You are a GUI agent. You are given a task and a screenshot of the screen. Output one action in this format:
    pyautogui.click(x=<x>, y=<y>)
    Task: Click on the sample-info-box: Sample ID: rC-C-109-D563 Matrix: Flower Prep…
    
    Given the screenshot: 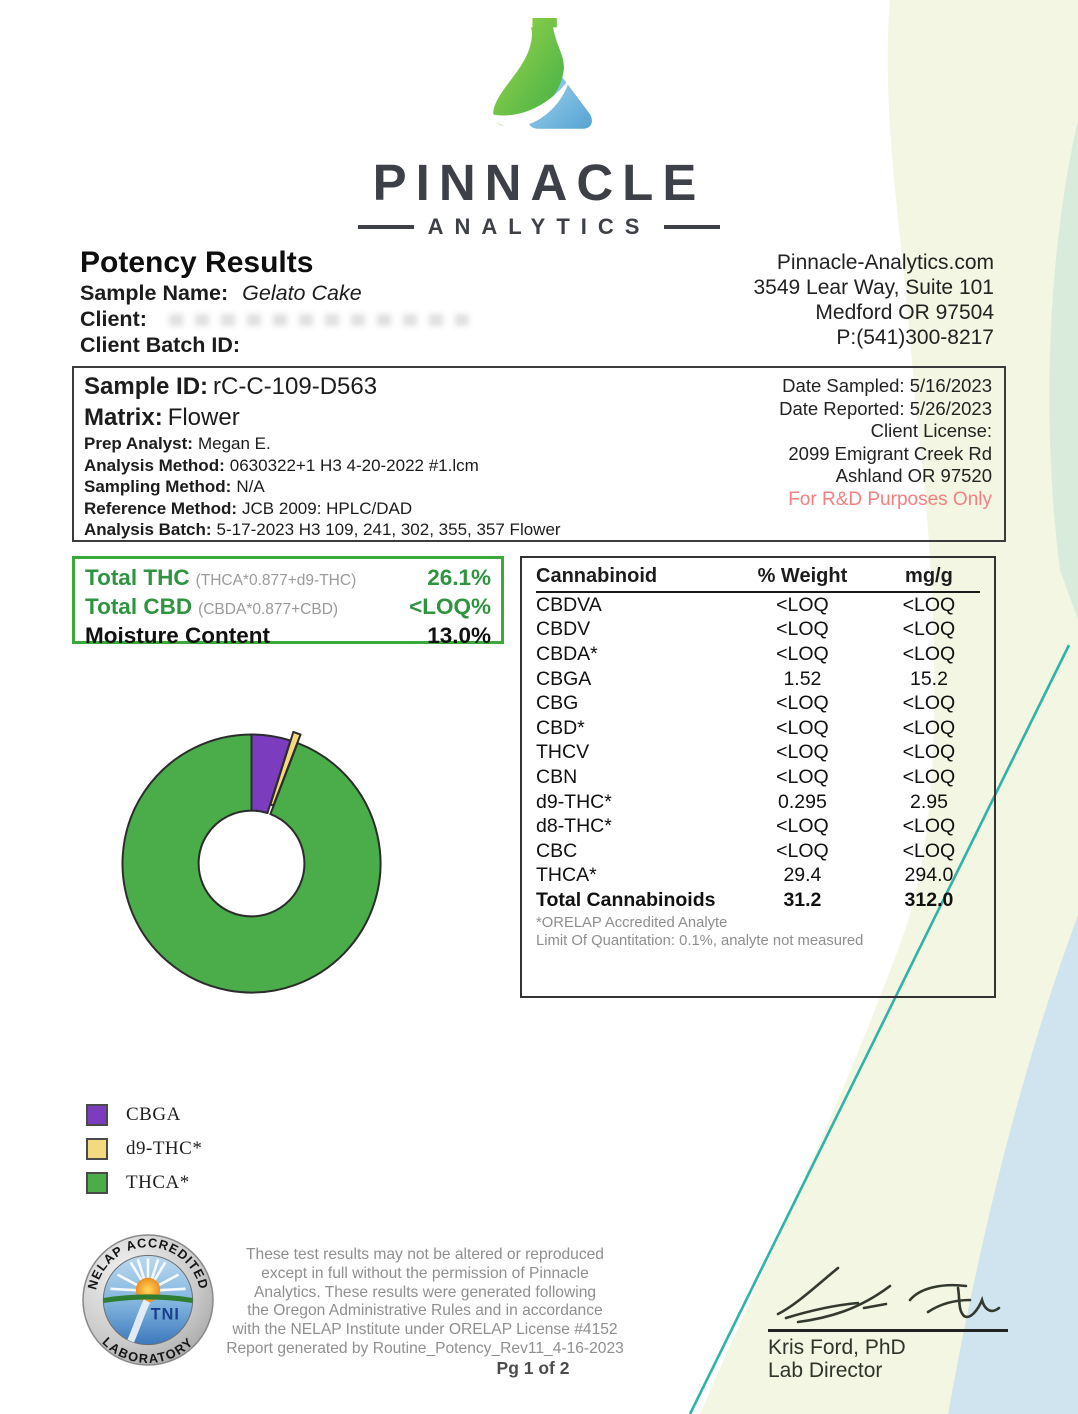 What is the action you would take?
    pyautogui.click(x=539, y=454)
    